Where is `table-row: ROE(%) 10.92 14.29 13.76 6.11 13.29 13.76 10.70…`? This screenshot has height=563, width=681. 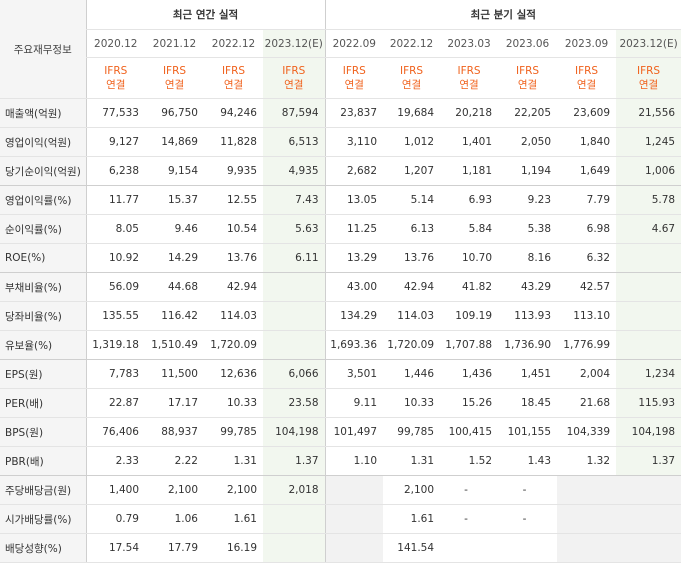
table-row: ROE(%) 10.92 14.29 13.76 6.11 13.29 13.76 10.70… is located at coordinates (340, 258).